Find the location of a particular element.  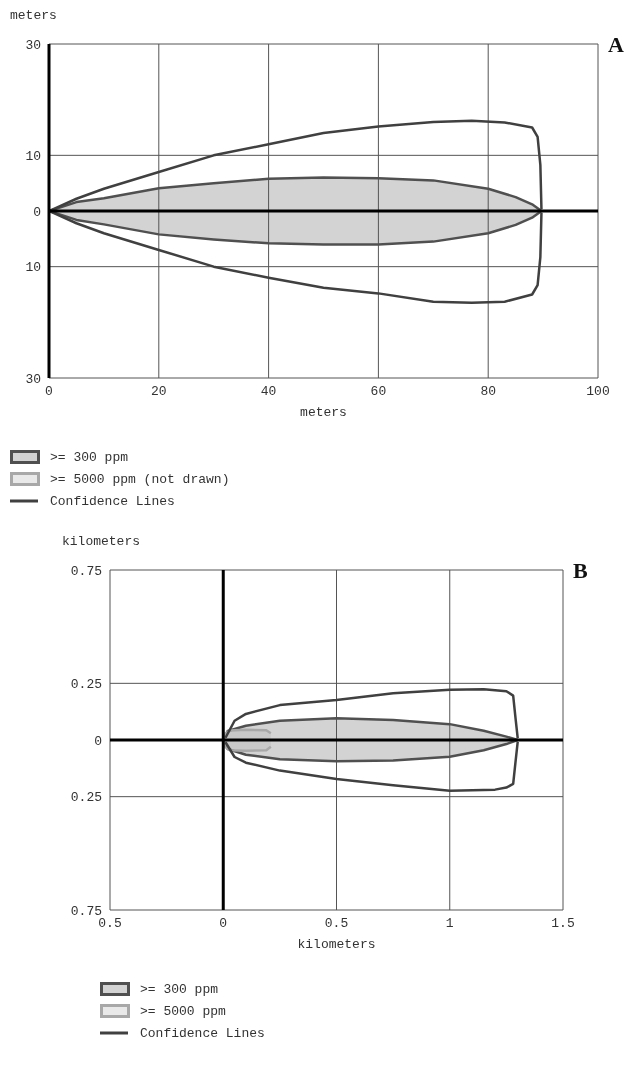

x-axis-title: meters is located at coordinates (323, 412).